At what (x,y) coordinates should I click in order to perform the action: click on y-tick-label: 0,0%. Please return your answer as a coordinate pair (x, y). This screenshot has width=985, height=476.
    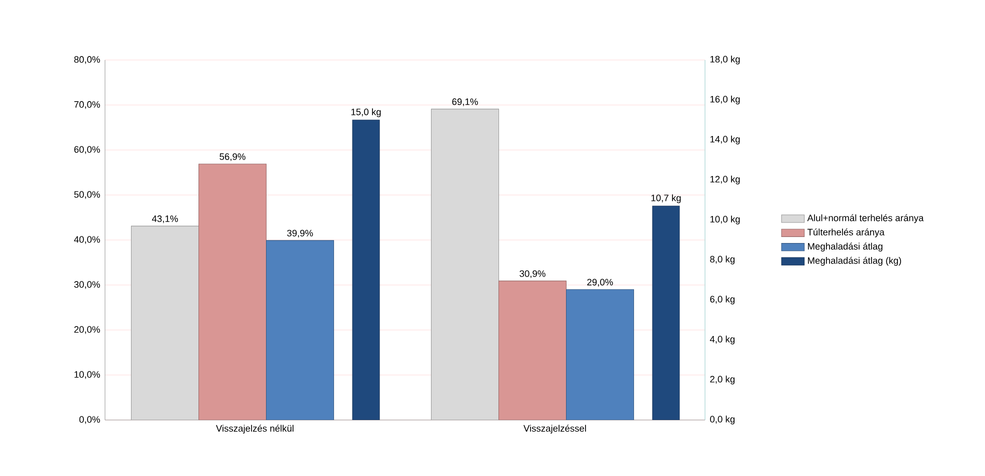
    Looking at the image, I should click on (89, 420).